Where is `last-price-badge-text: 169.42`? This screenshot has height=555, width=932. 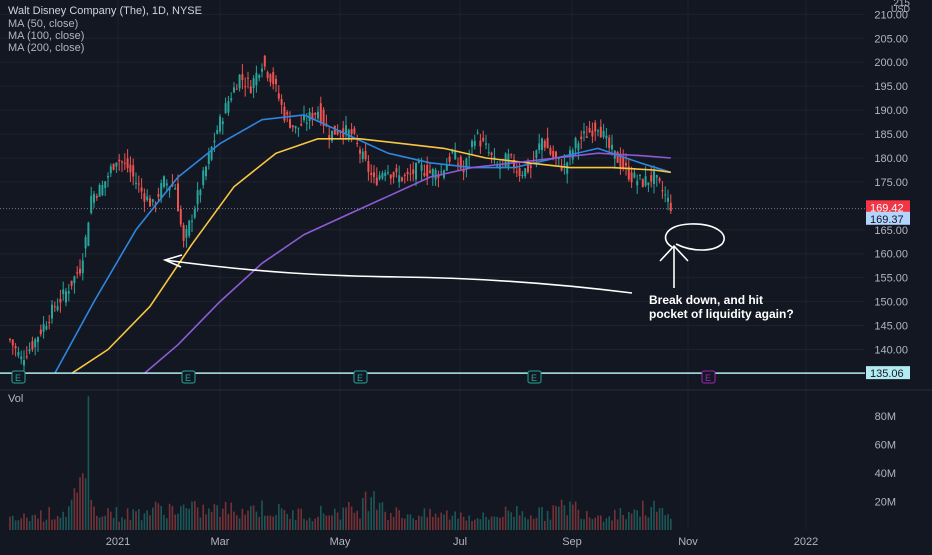 last-price-badge-text: 169.42 is located at coordinates (887, 208).